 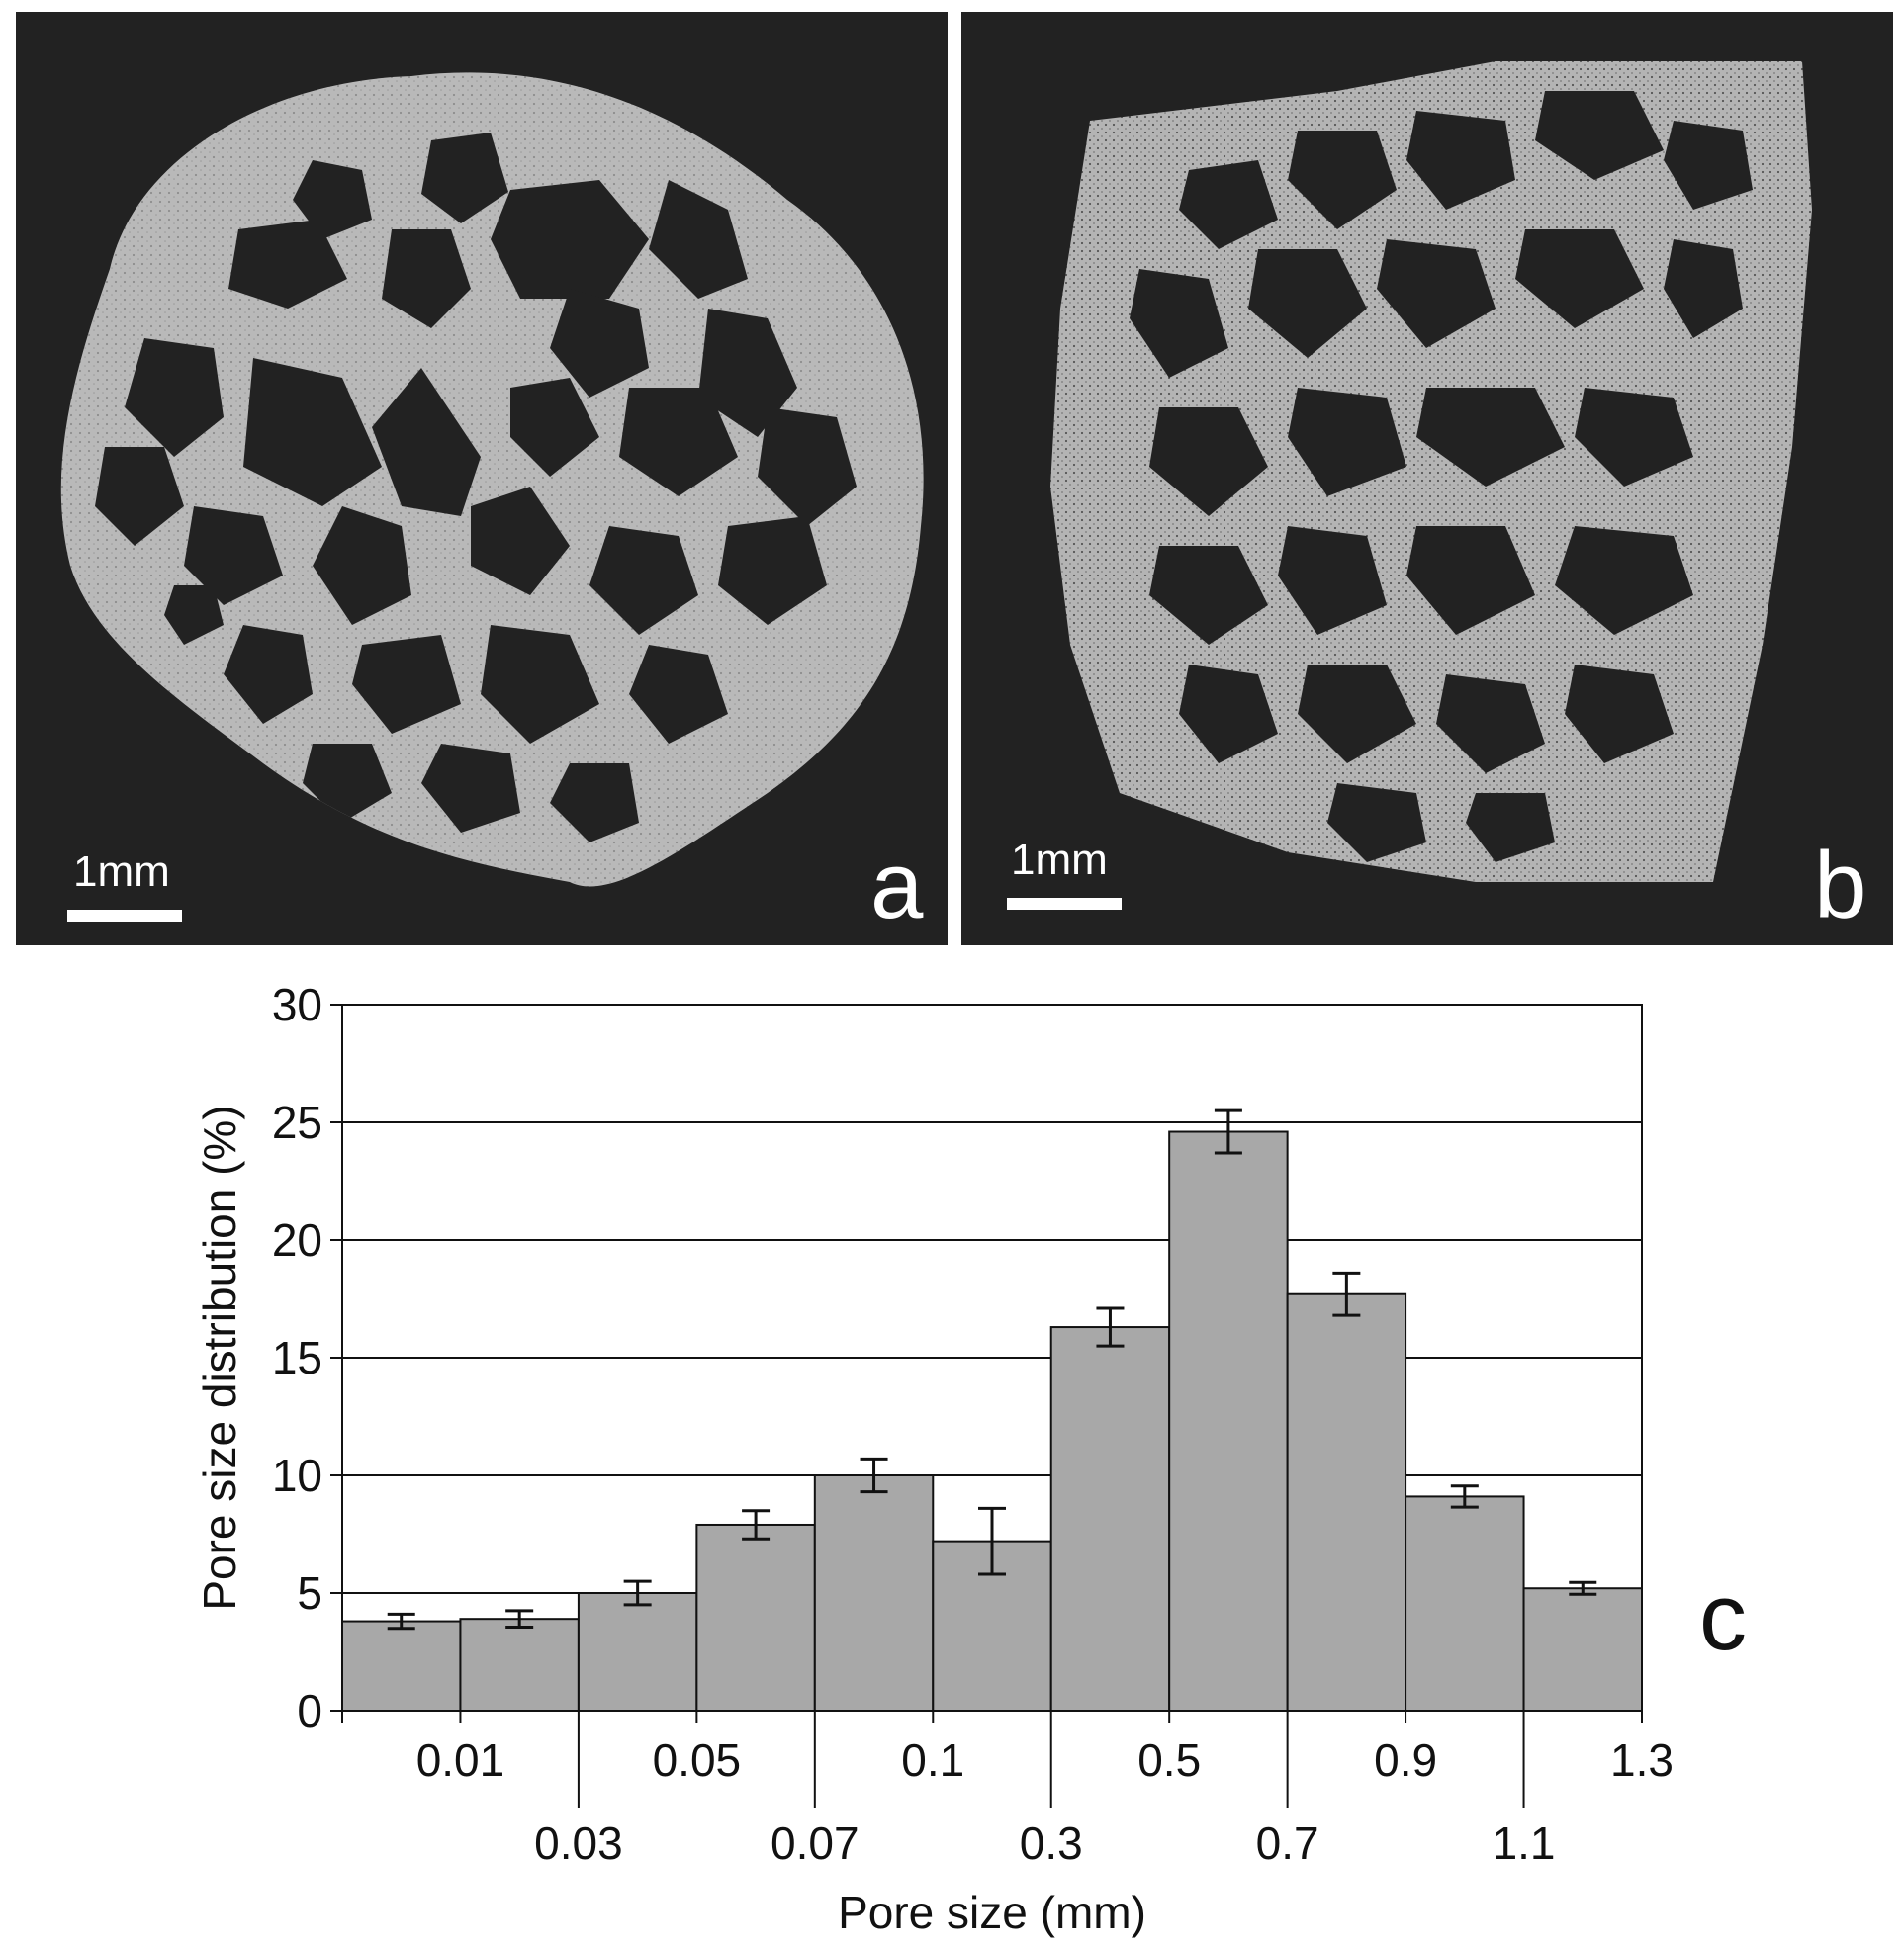 What do you see at coordinates (1007, 1790) in the screenshot?
I see `x-axis-ticks: 0.01 0.03 0.05 0.07 0.1 0.3 0.5 0.7 0.9 1.1 1.3` at bounding box center [1007, 1790].